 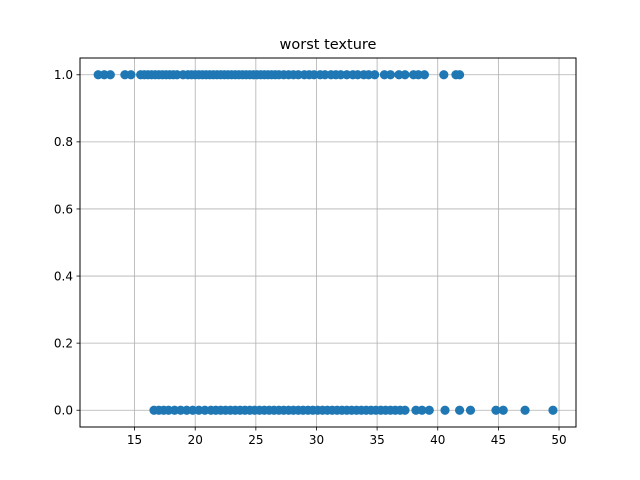 What do you see at coordinates (498, 440) in the screenshot?
I see `x-tick-label: 45` at bounding box center [498, 440].